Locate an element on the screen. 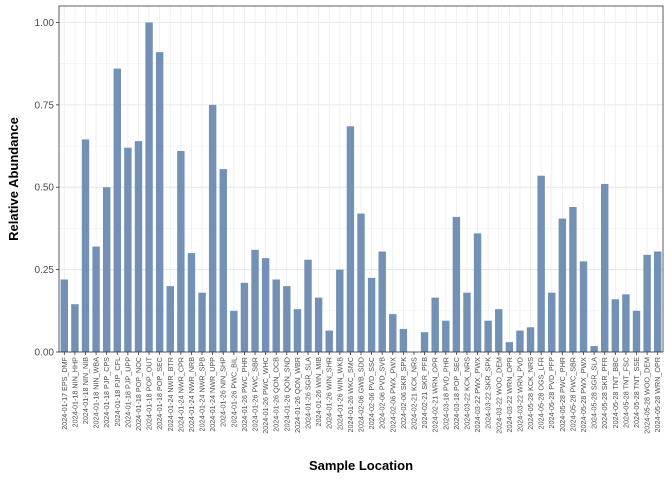 This screenshot has width=672, height=480. y-tick-label: 1.00 is located at coordinates (45, 23).